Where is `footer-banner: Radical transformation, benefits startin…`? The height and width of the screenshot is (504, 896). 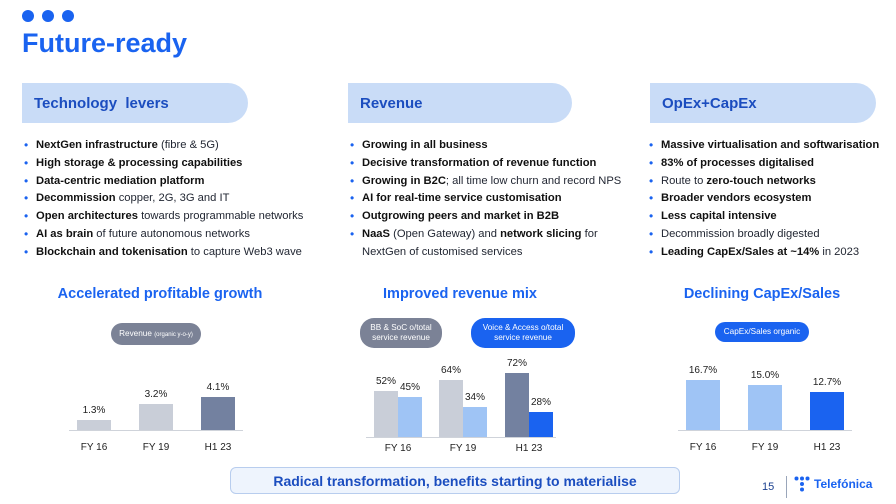 footer-banner: Radical transformation, benefits startin… is located at coordinates (455, 480).